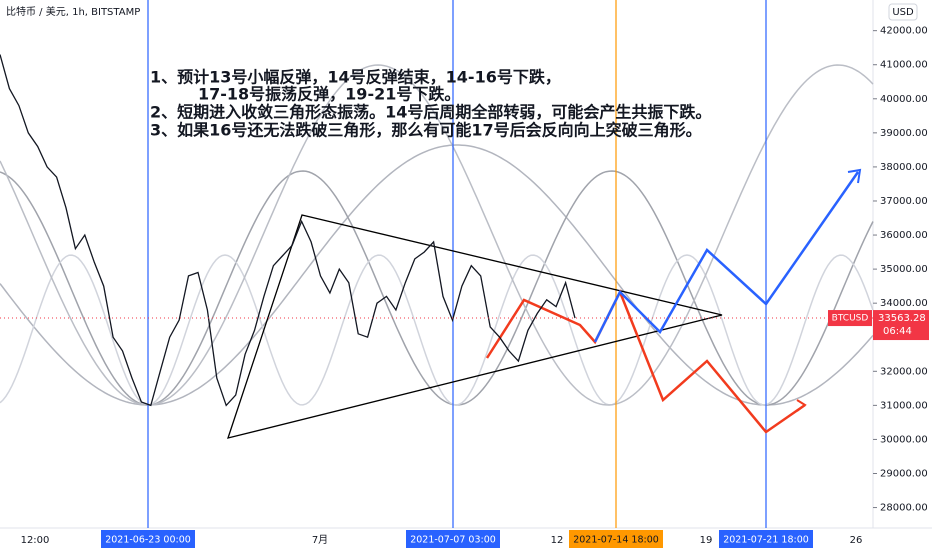 Image resolution: width=932 pixels, height=554 pixels. What do you see at coordinates (557, 540) in the screenshot?
I see `x-tick-label: 12` at bounding box center [557, 540].